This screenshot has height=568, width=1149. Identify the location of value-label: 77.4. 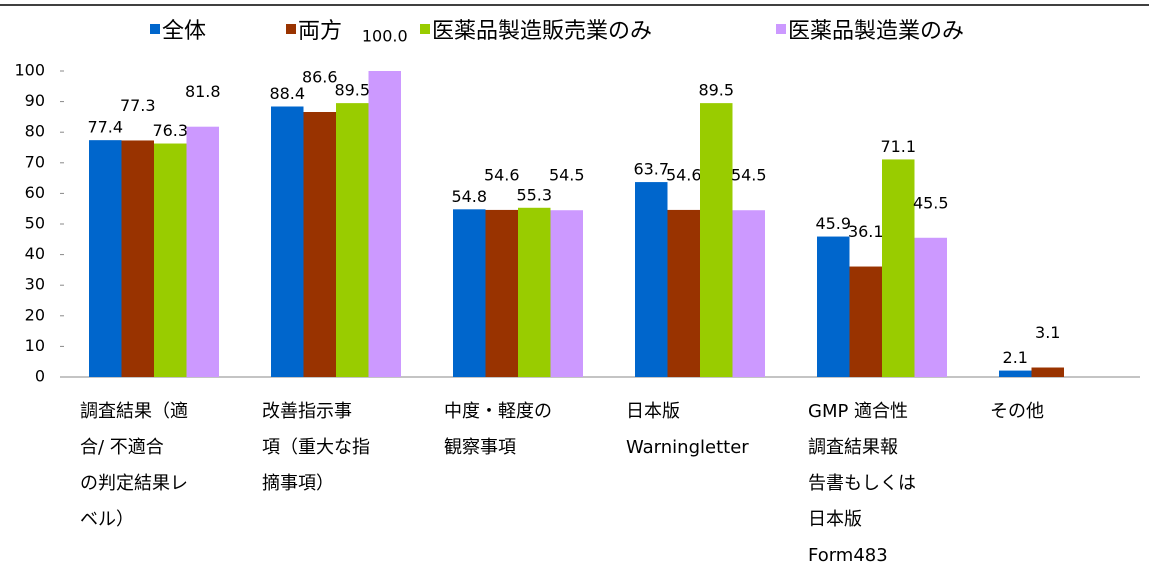
(105, 127).